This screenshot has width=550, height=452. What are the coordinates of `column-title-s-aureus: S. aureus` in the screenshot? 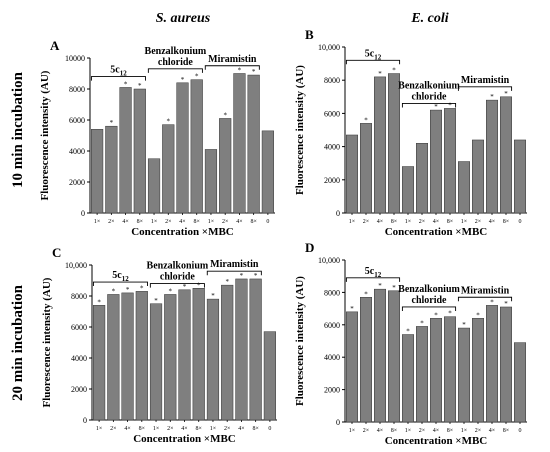 It's located at (183, 18).